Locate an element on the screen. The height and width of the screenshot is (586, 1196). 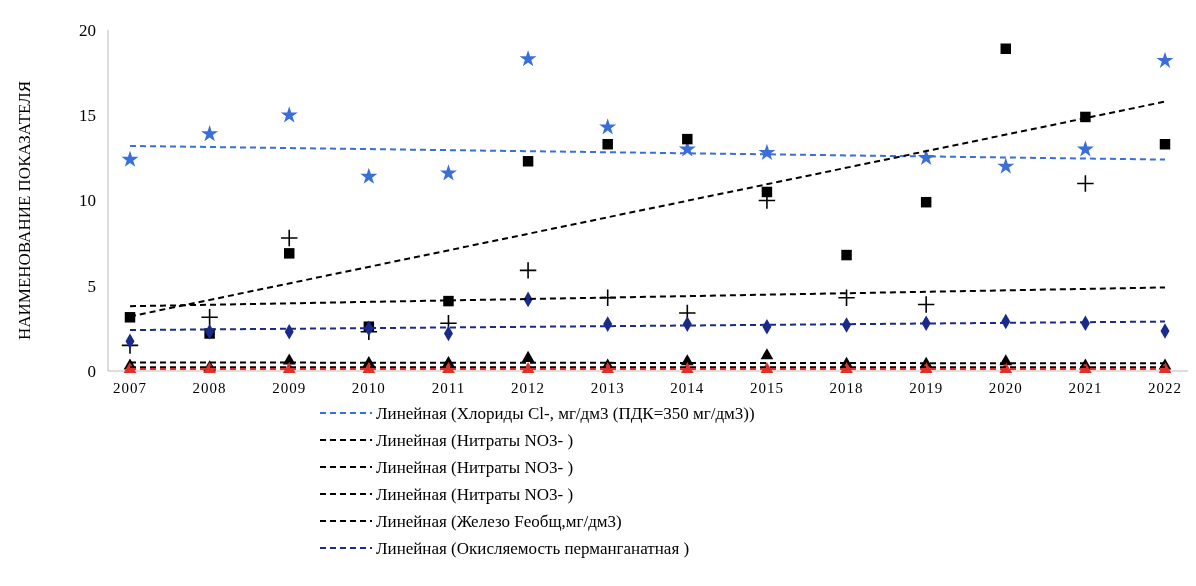
x-tick-label: 2007 is located at coordinates (130, 388).